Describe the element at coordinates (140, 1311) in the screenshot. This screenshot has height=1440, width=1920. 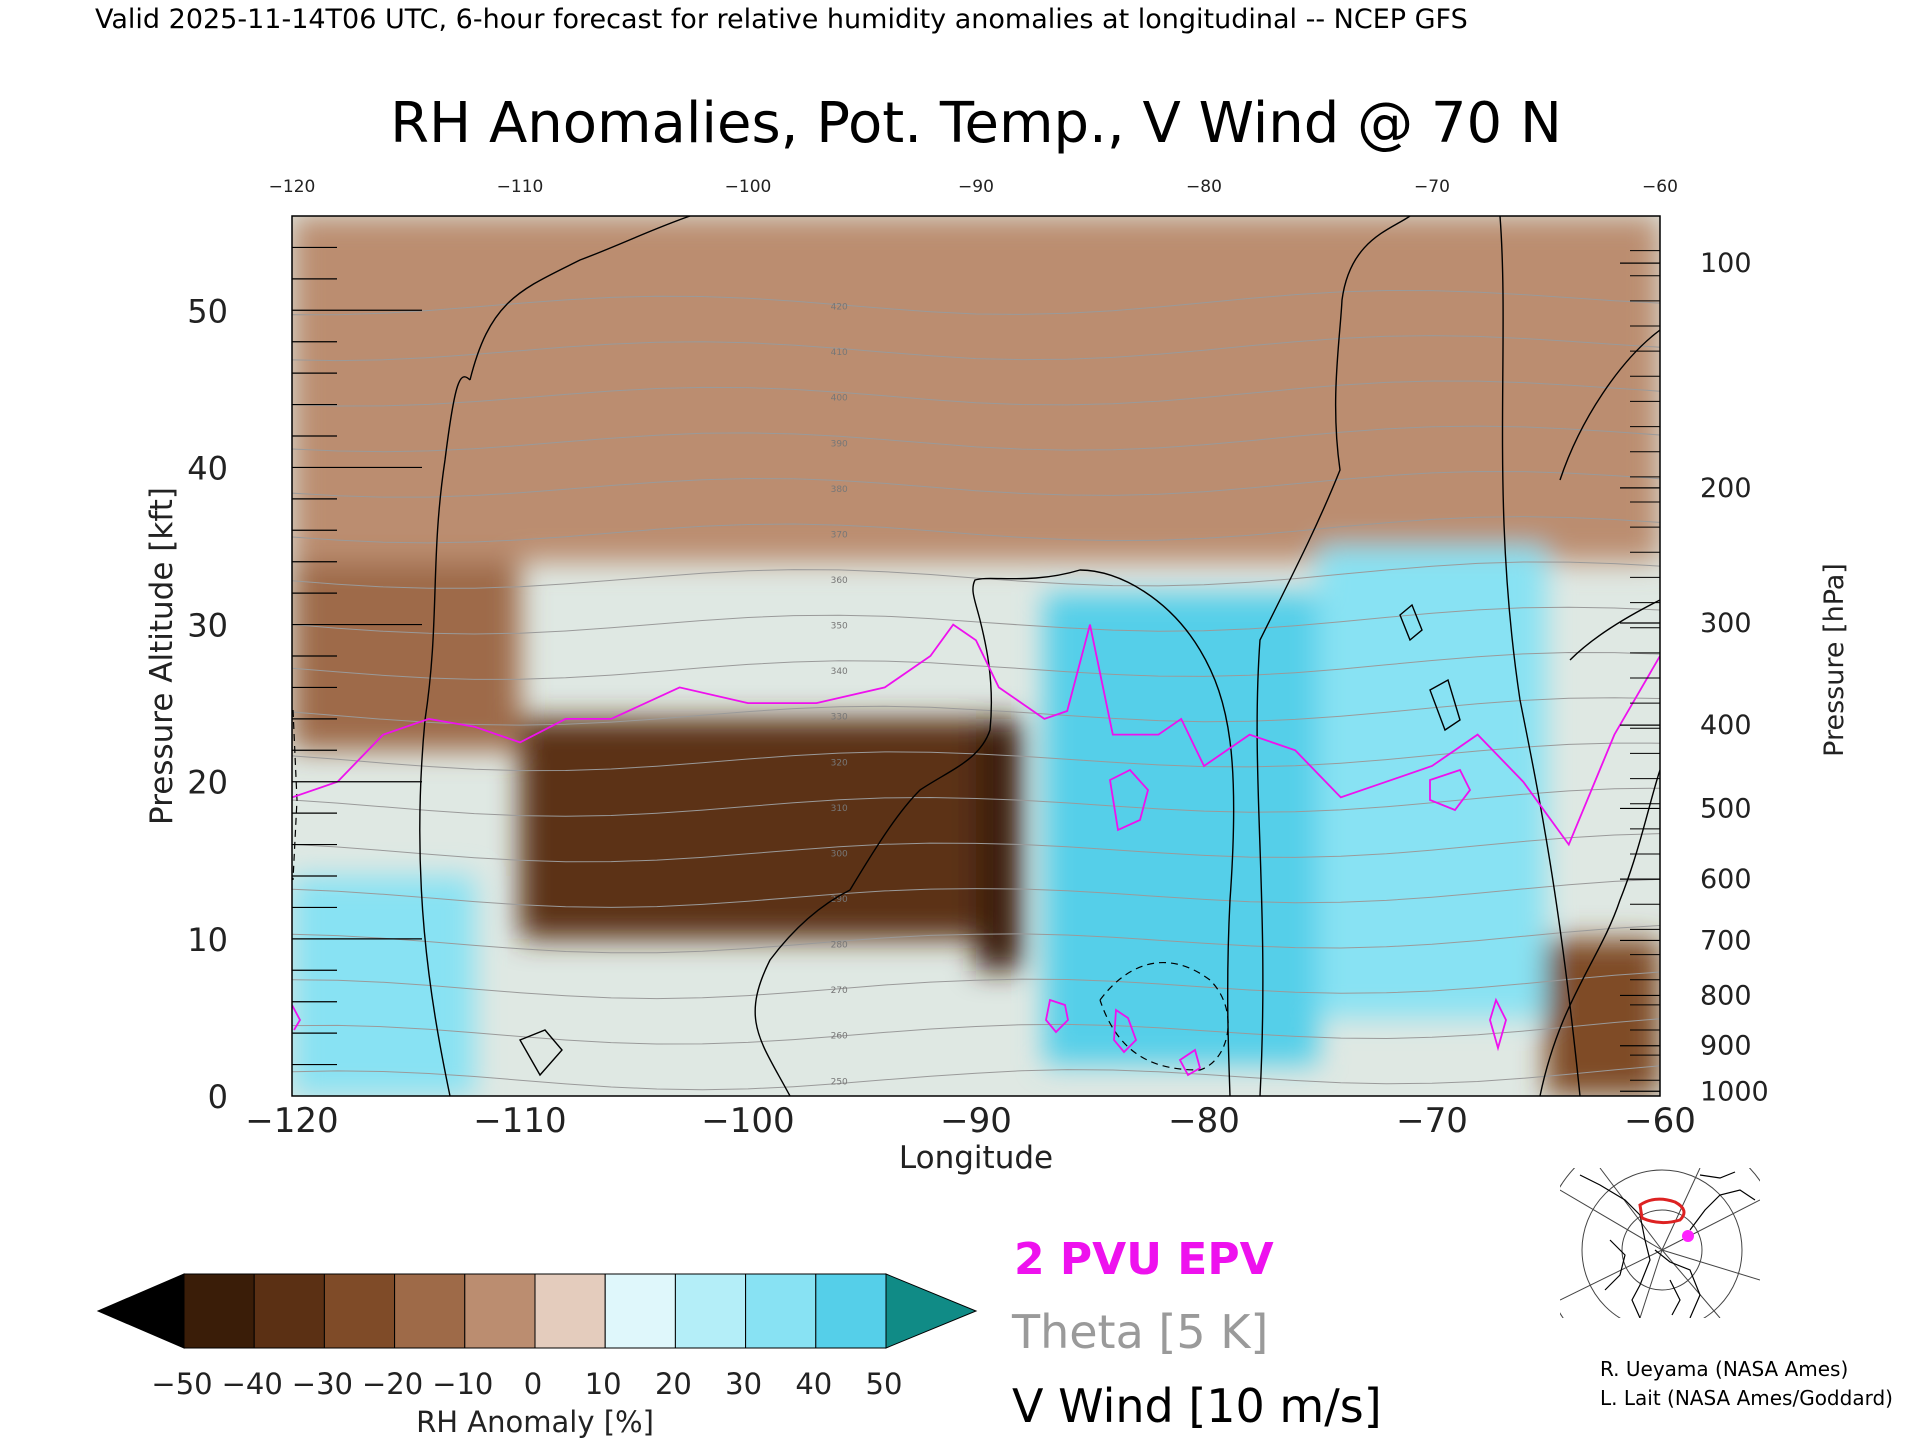
I see `colorbar-under-arrow` at that location.